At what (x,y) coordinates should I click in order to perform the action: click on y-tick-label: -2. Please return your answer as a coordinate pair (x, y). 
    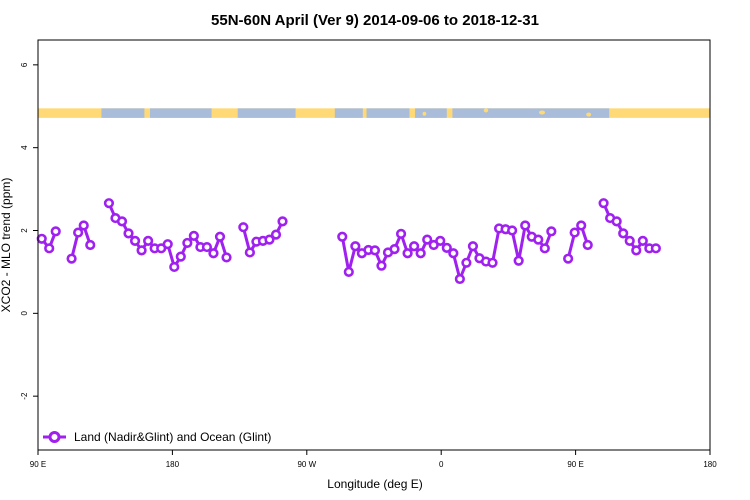
    Looking at the image, I should click on (24, 396).